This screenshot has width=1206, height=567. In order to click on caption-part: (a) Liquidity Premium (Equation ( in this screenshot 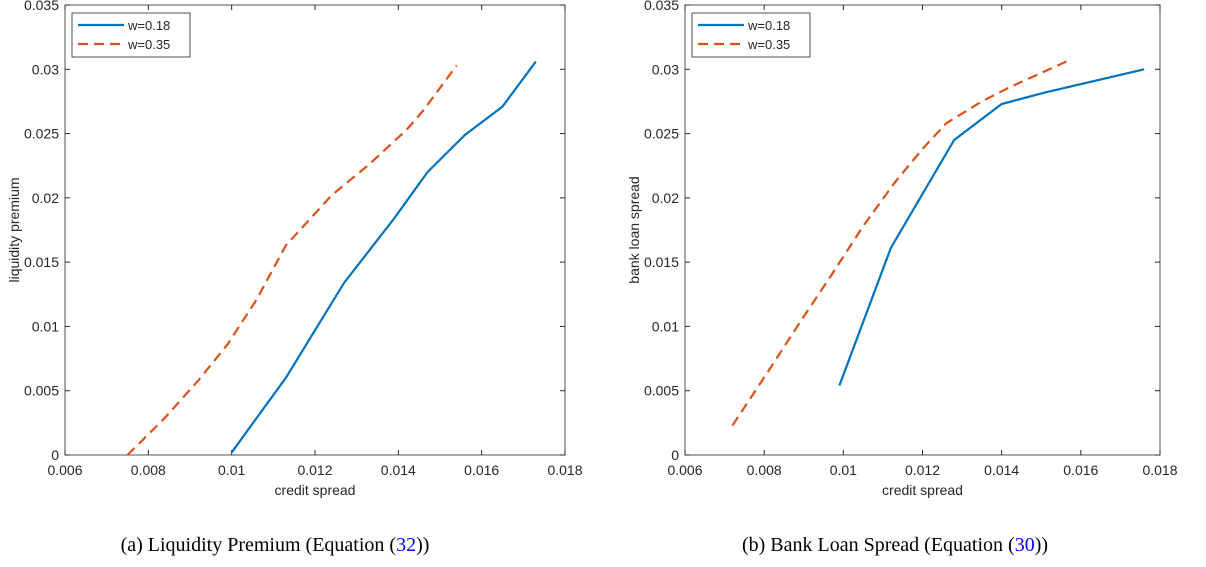, I will do `click(259, 545)`.